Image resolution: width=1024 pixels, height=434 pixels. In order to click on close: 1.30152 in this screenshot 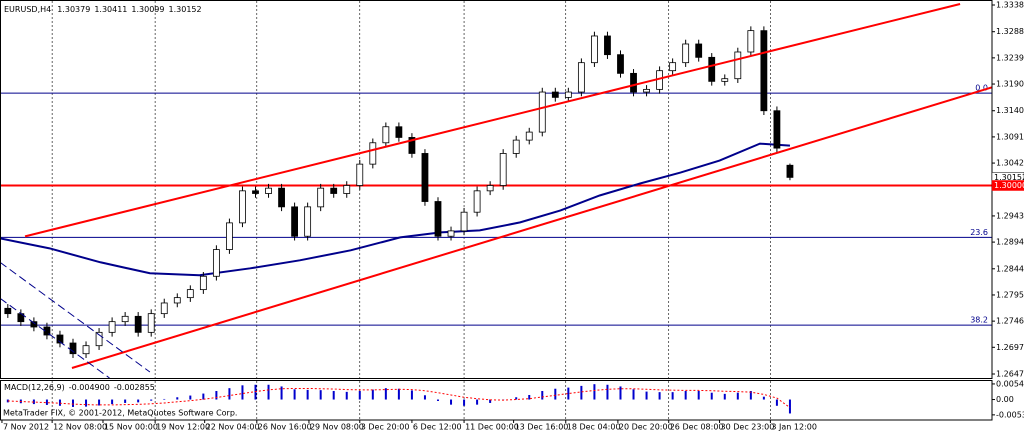, I will do `click(185, 9)`.